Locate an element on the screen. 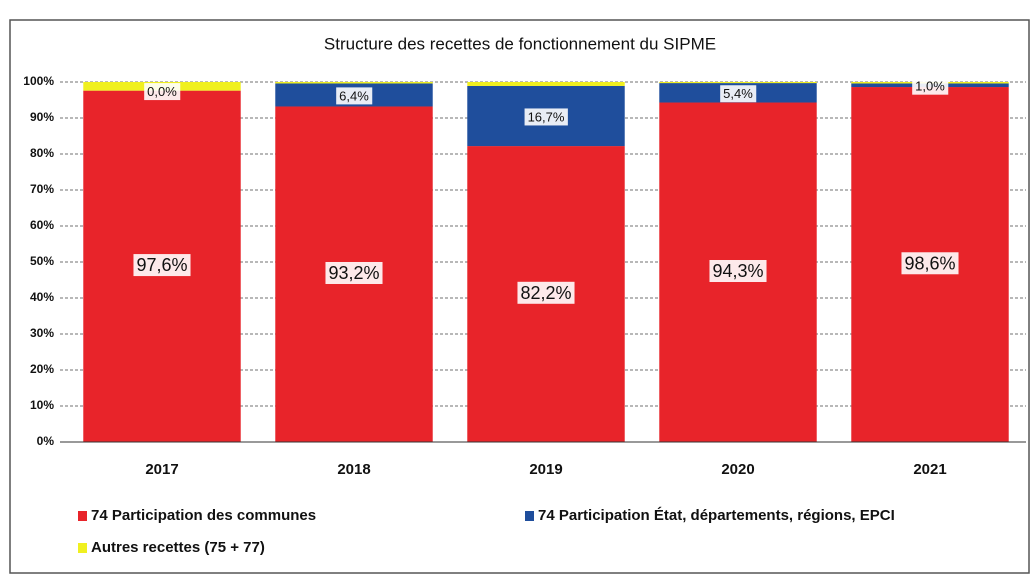 Image resolution: width=1031 pixels, height=575 pixels. data-label: 1,0% is located at coordinates (930, 86).